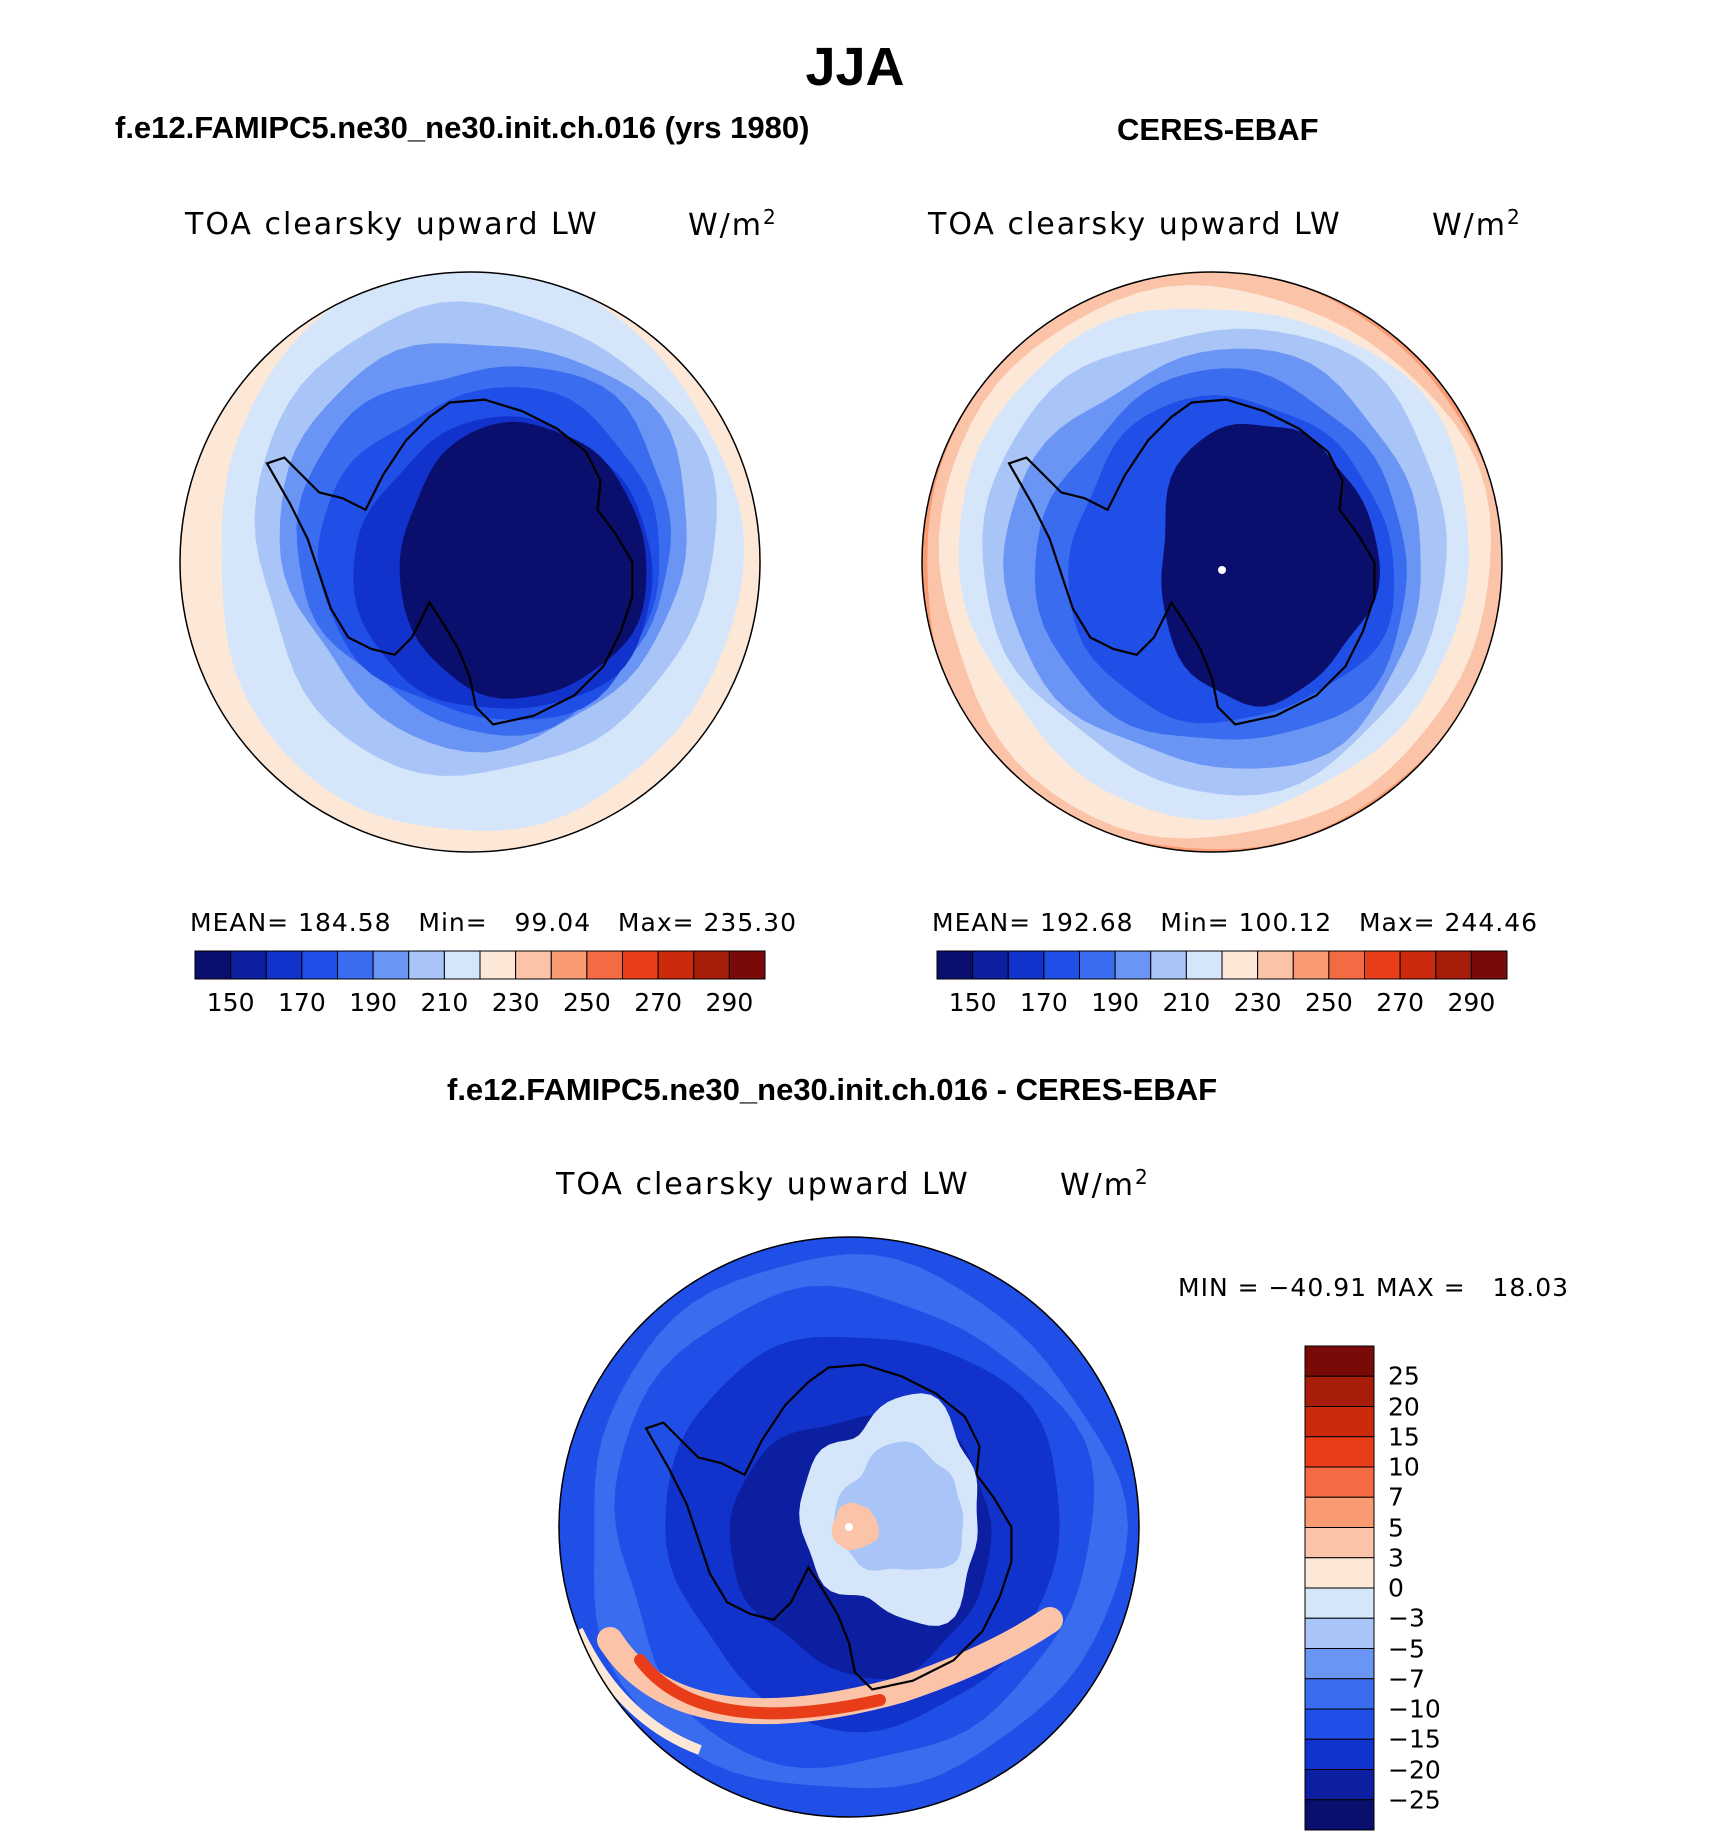 This screenshot has height=1840, width=1710. I want to click on right-colorbar-tick-label: 150, so click(972, 1002).